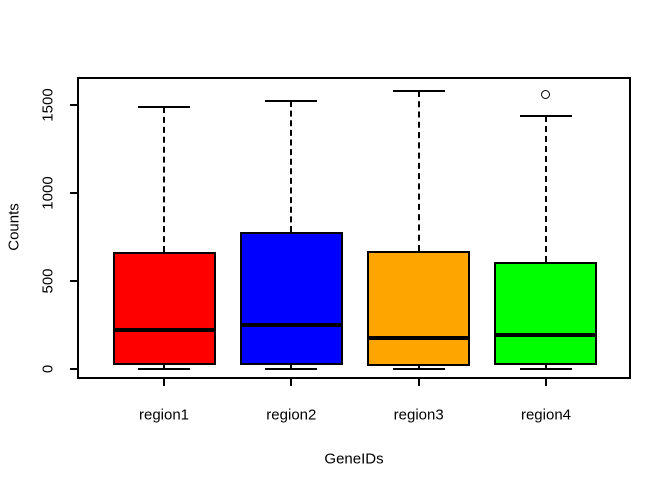 The image size is (672, 480). I want to click on whisker-upper-region2, so click(291, 166).